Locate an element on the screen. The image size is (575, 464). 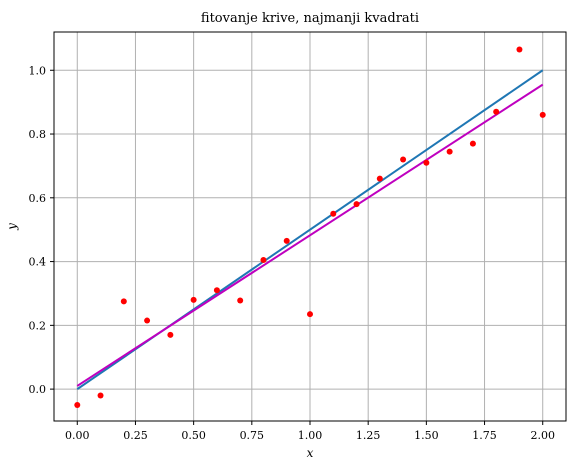
x-tick-label: 1.50 is located at coordinates (426, 435).